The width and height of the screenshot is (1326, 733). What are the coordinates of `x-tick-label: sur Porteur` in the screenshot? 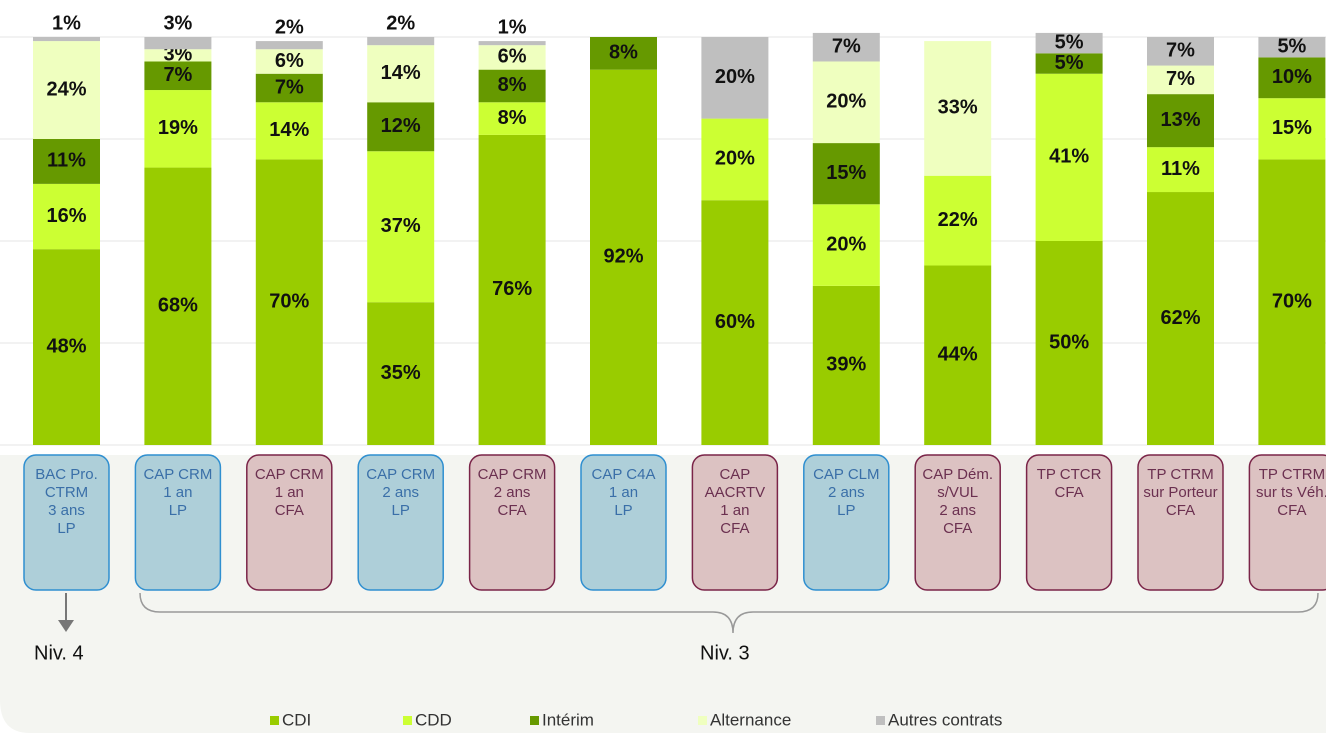 It's located at (1180, 492).